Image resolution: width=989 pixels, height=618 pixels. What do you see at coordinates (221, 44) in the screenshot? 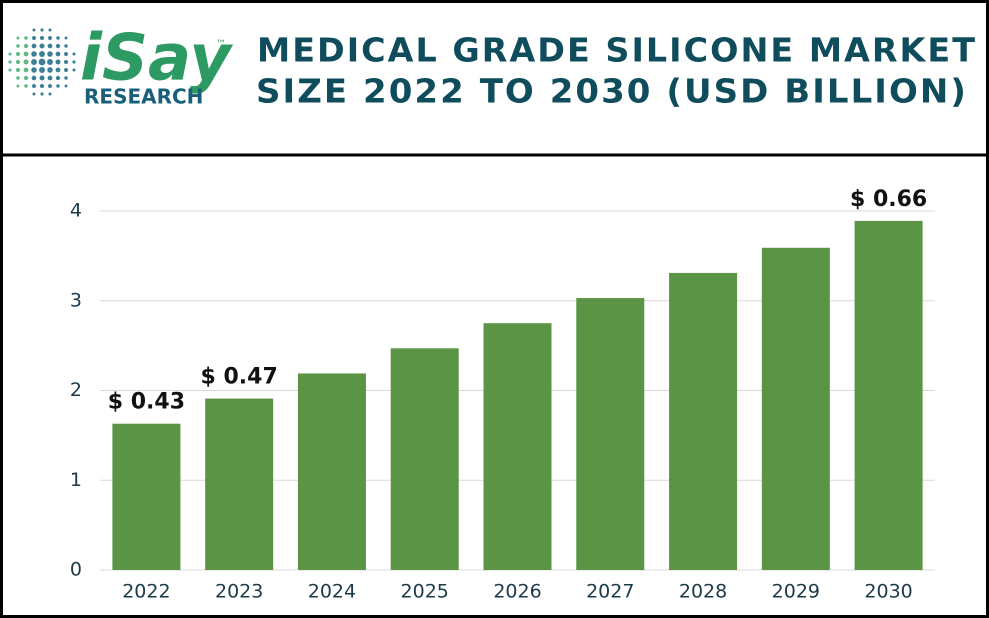
I see `logo-trademark: ™` at bounding box center [221, 44].